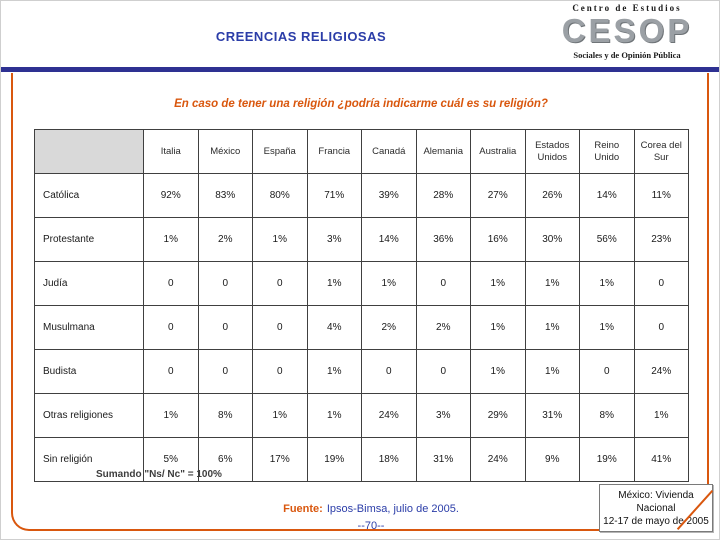  I want to click on row-label: Sin religión, so click(89, 459).